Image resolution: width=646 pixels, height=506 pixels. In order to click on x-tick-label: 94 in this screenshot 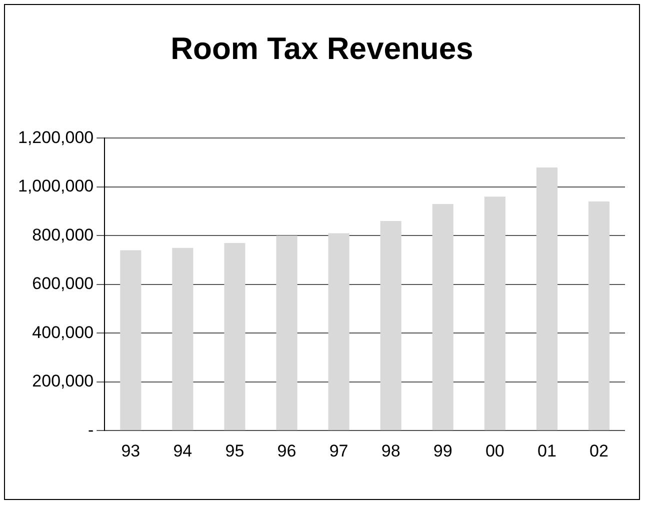, I will do `click(182, 450)`.